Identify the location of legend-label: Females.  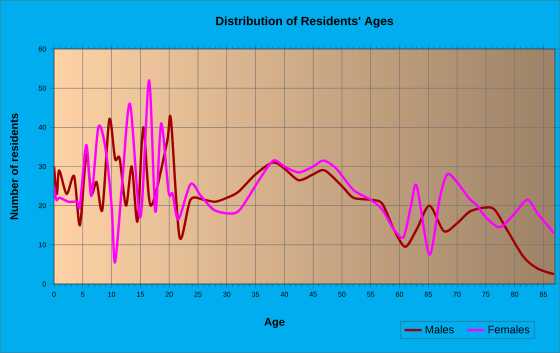
(509, 329).